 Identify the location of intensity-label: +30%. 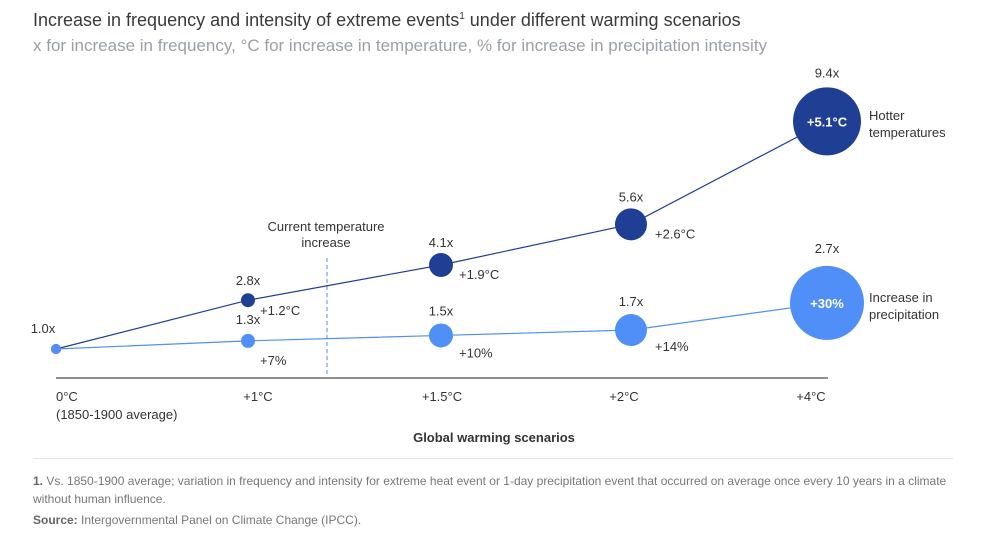
(827, 303).